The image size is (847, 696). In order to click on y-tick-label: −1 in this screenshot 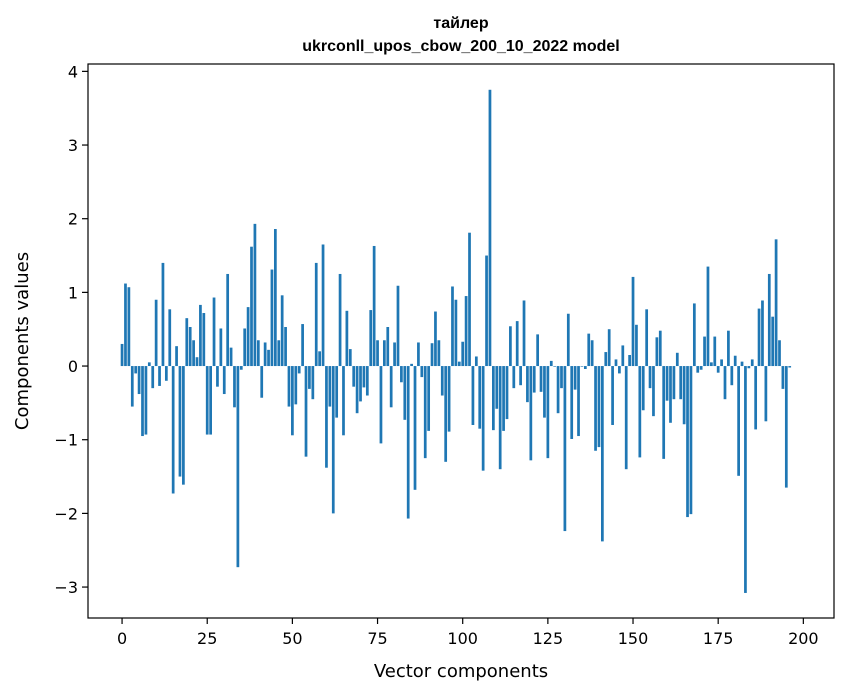, I will do `click(66, 440)`.